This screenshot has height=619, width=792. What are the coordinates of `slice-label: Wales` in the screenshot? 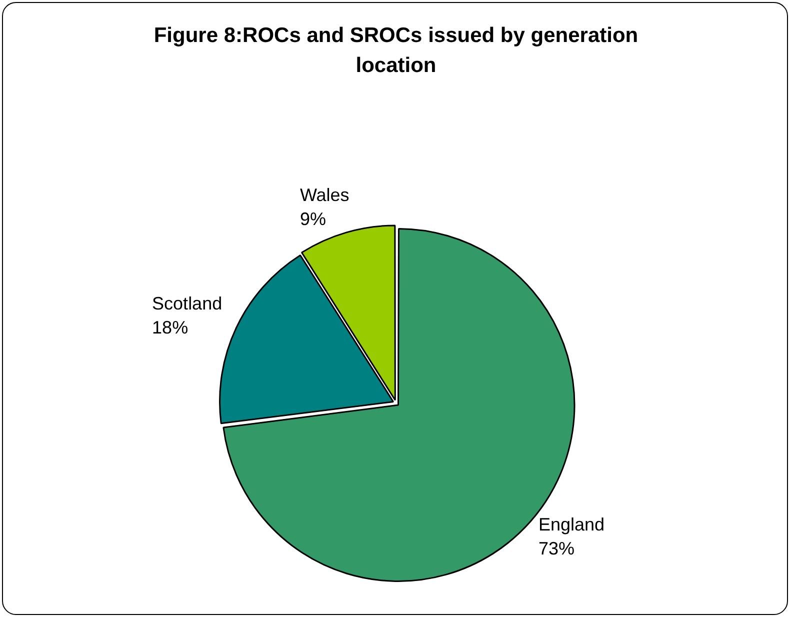 It's located at (325, 194).